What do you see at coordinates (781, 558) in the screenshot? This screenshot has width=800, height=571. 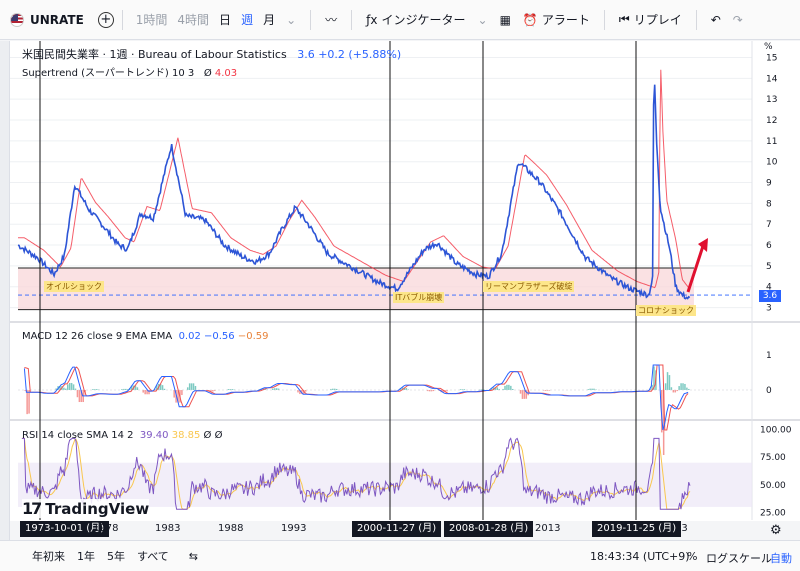 I see `auto-scale-toggle: 自動` at bounding box center [781, 558].